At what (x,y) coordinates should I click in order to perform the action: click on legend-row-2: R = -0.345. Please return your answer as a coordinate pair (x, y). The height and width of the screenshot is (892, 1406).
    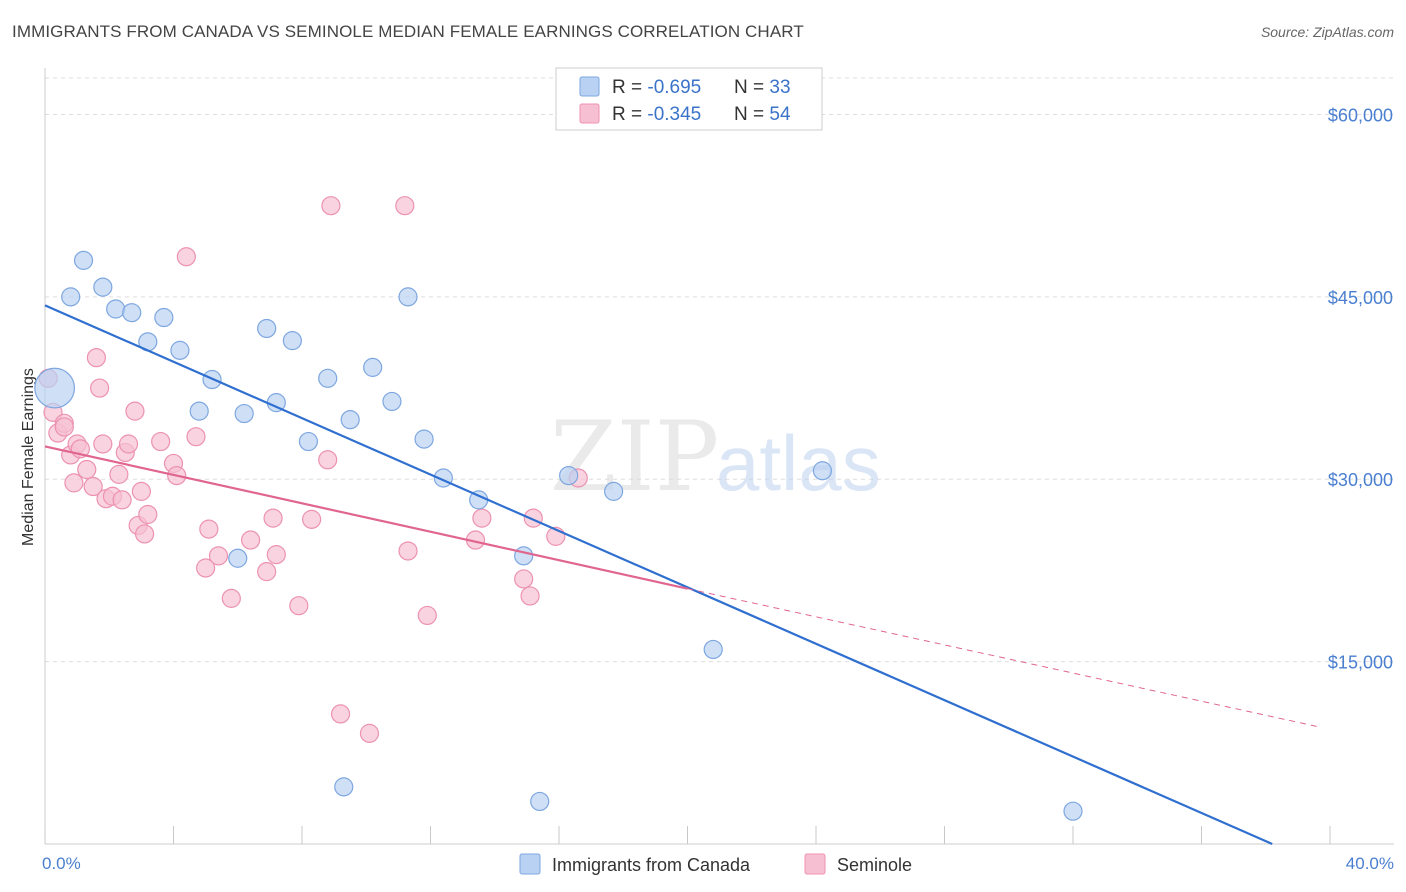
    Looking at the image, I should click on (656, 114).